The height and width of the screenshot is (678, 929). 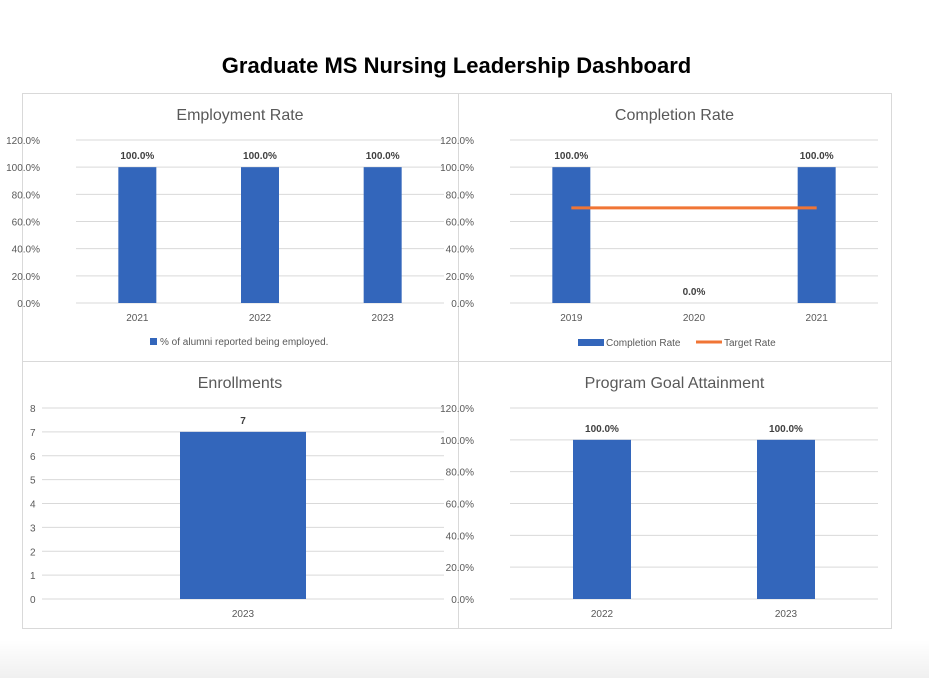 I want to click on legend-label: Completion Rate, so click(x=643, y=343).